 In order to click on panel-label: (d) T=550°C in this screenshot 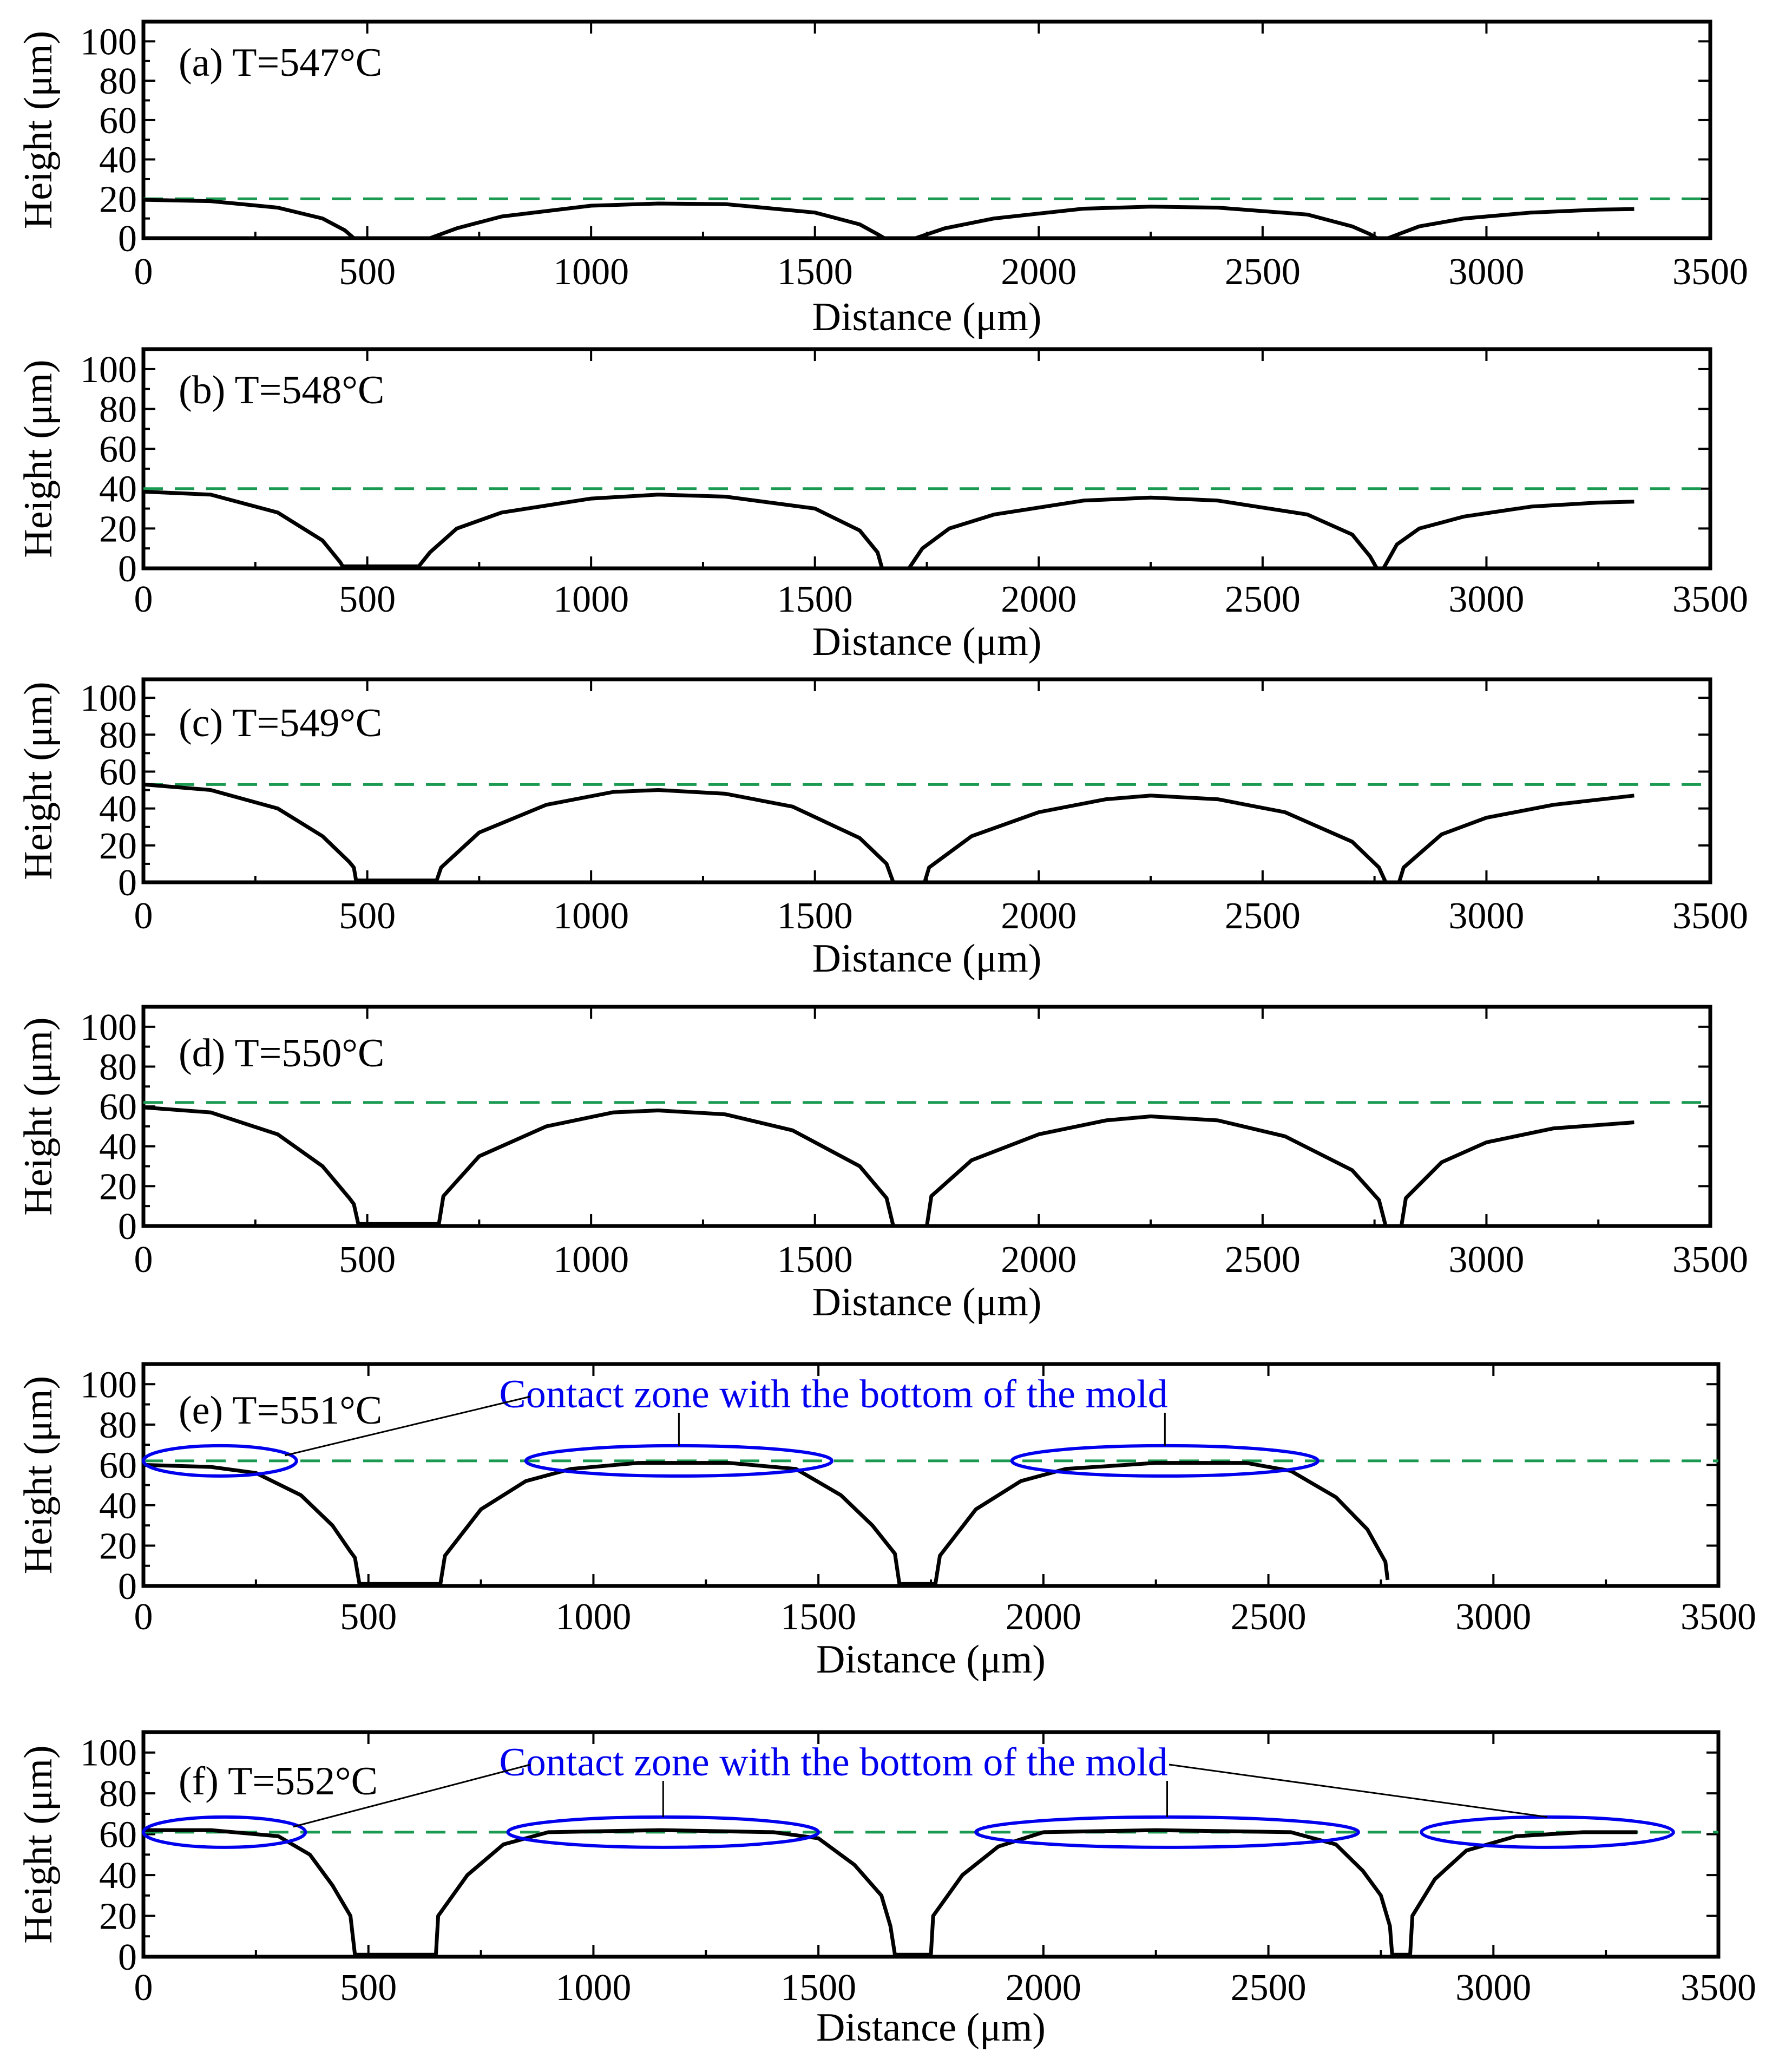, I will do `click(281, 1053)`.